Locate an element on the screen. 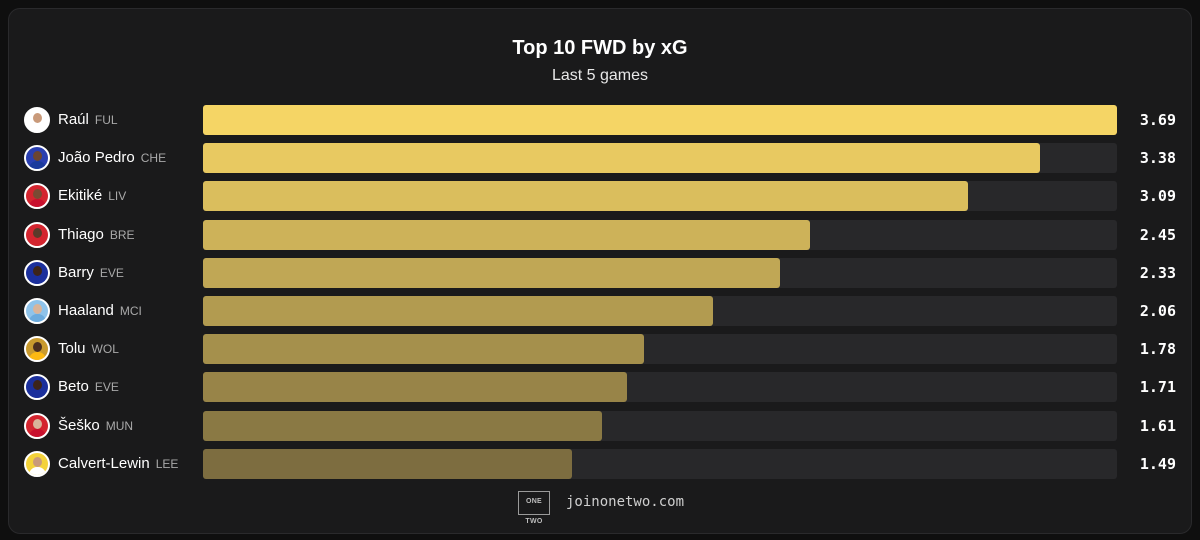 This screenshot has height=540, width=1200. value-label: 1.78 is located at coordinates (1157, 349).